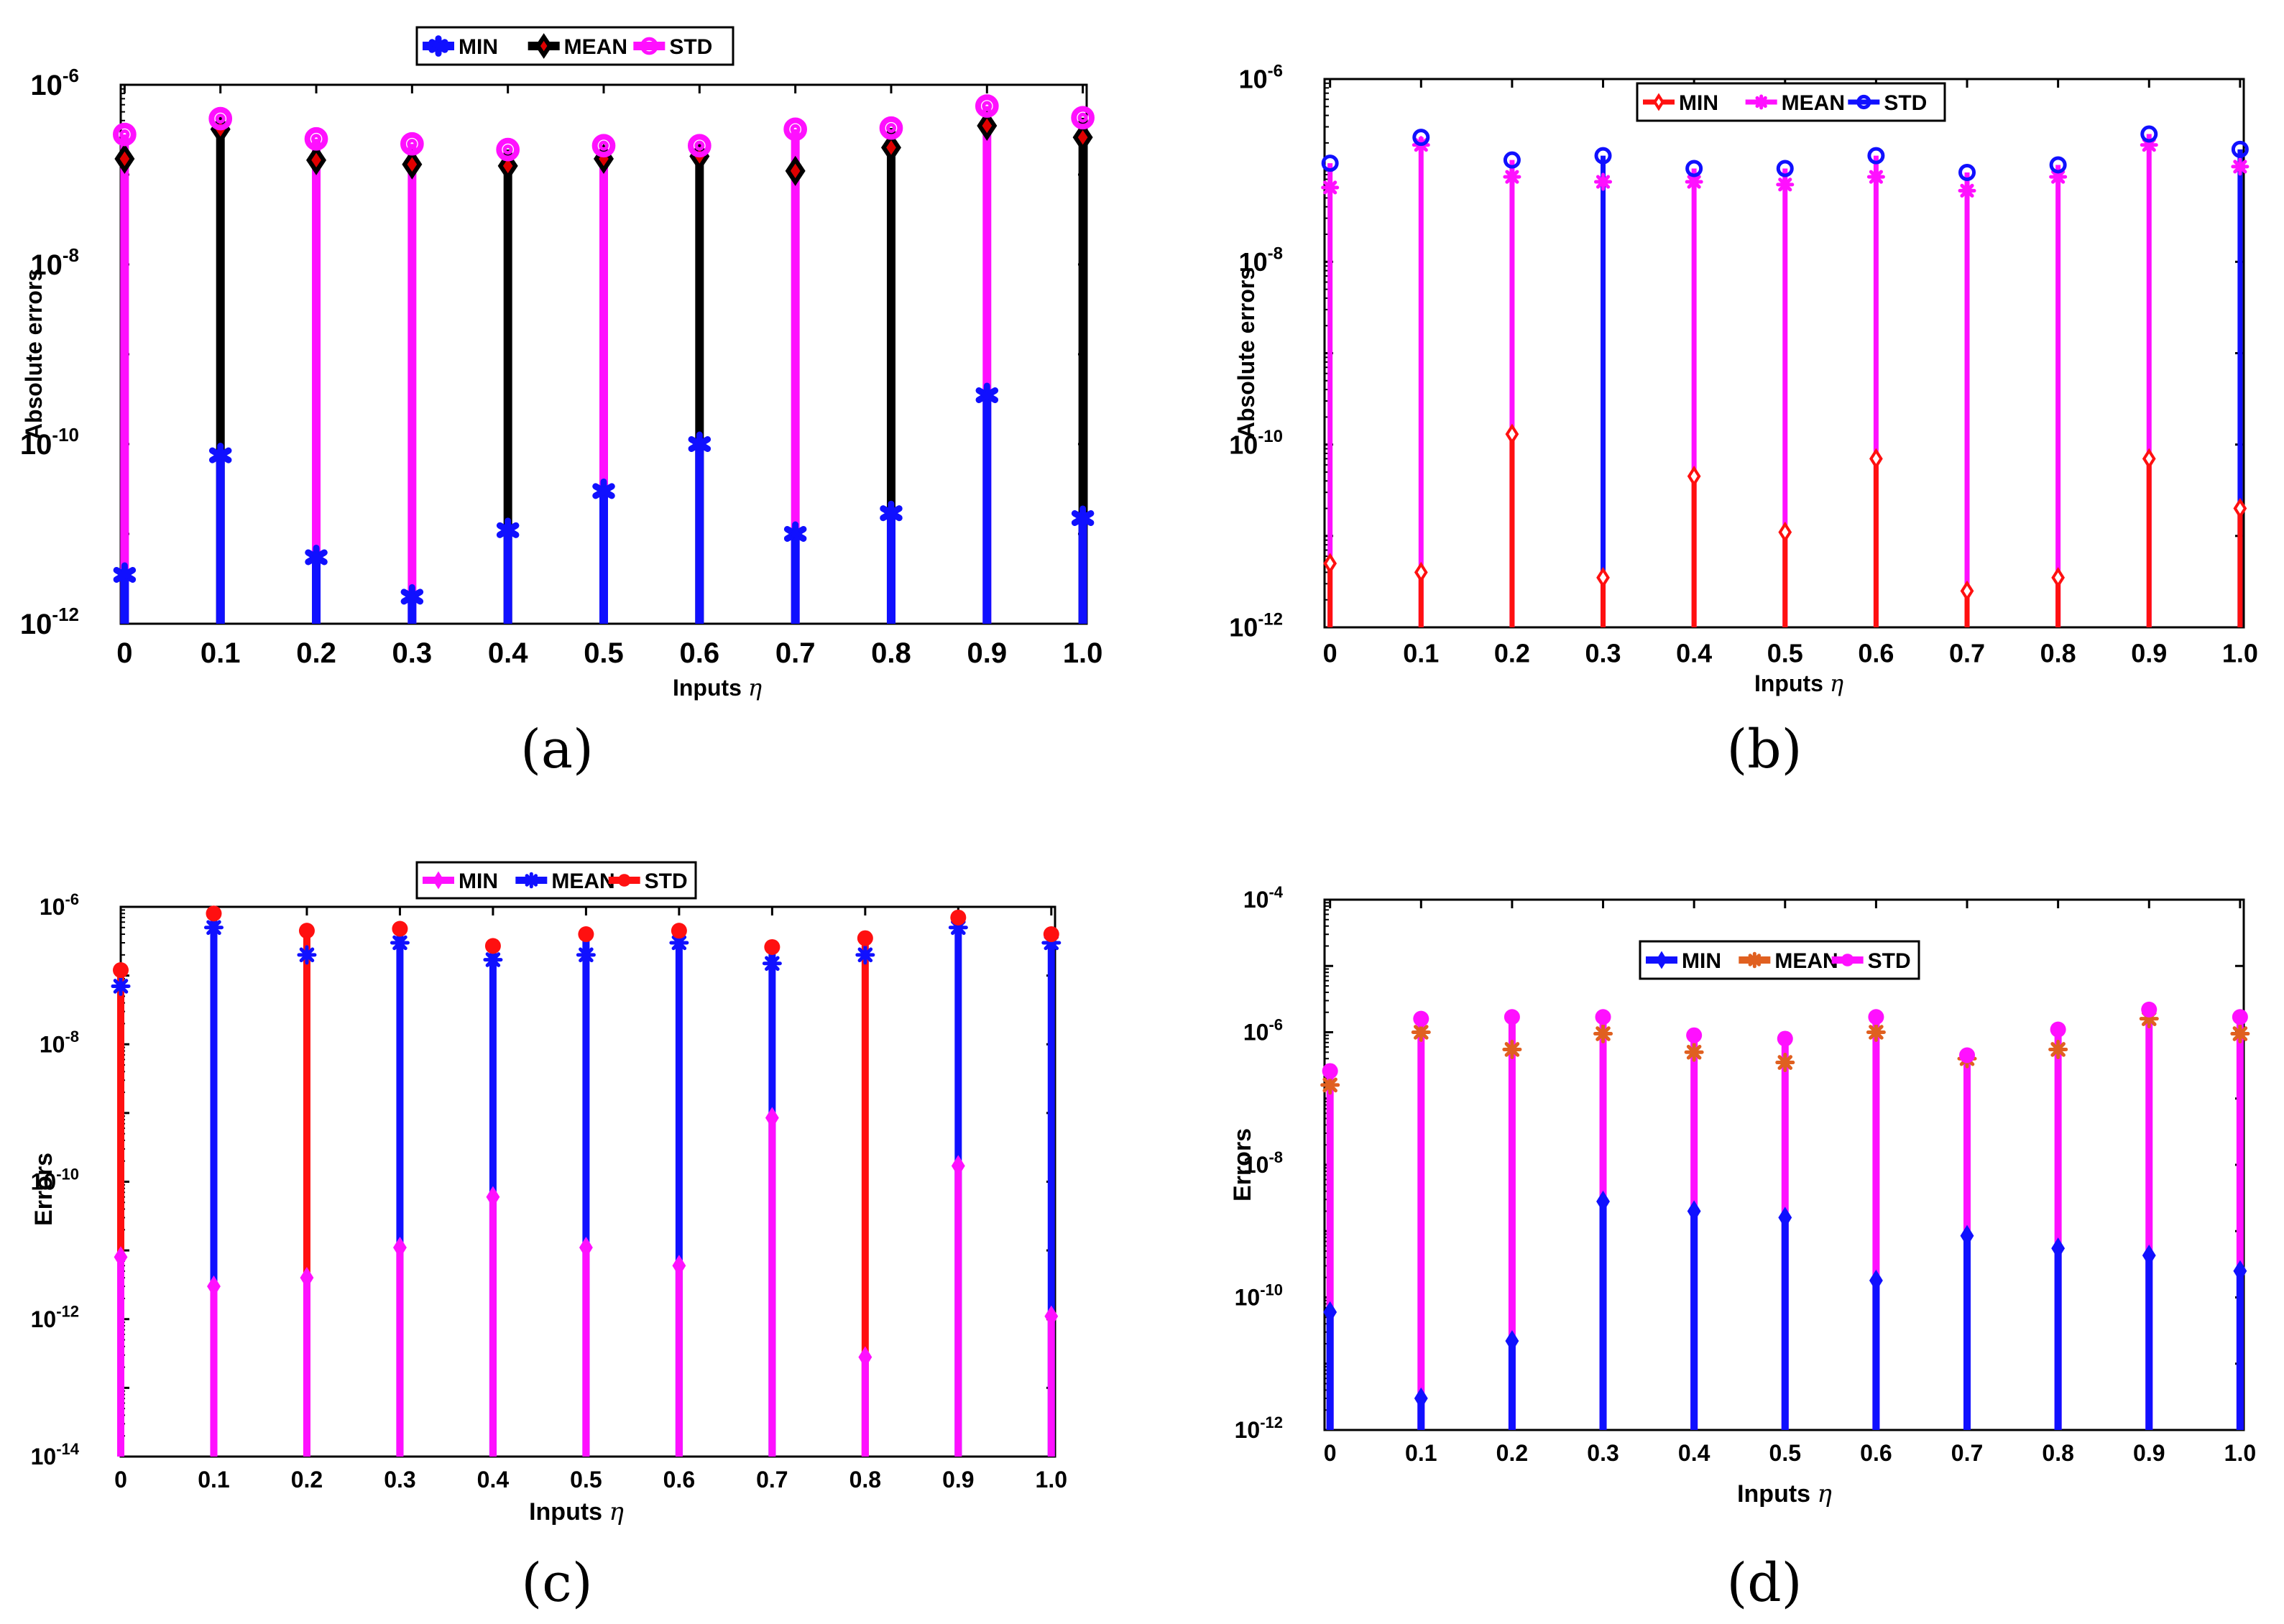 This screenshot has height=1624, width=2284. What do you see at coordinates (1798, 683) in the screenshot?
I see `x-axis-label: Inputs η` at bounding box center [1798, 683].